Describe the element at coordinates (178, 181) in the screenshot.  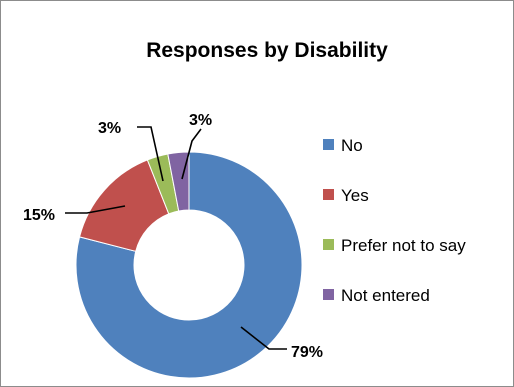
I see `slice-not-entered` at that location.